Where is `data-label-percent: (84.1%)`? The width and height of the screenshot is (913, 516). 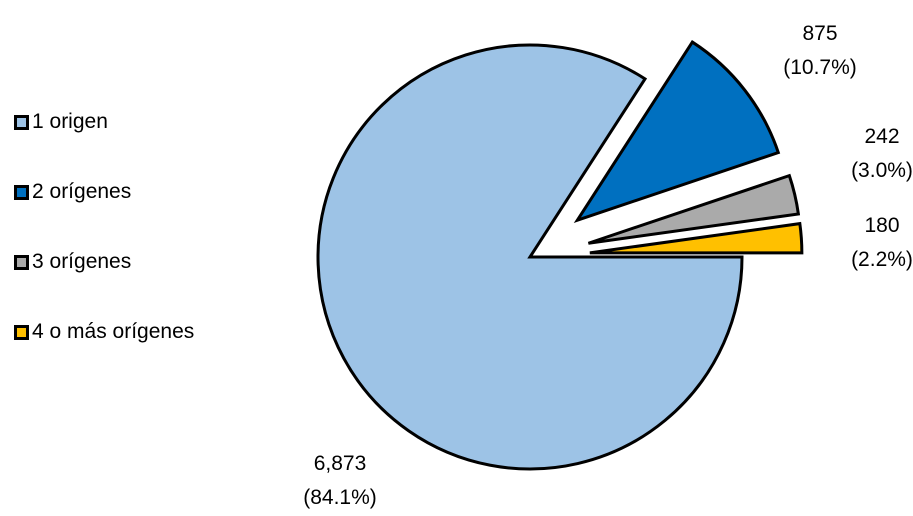 data-label-percent: (84.1%) is located at coordinates (340, 497).